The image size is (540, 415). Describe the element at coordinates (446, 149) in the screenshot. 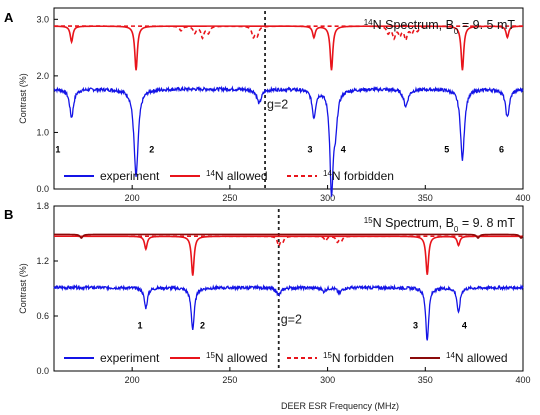

I see `peak-label: 5` at that location.